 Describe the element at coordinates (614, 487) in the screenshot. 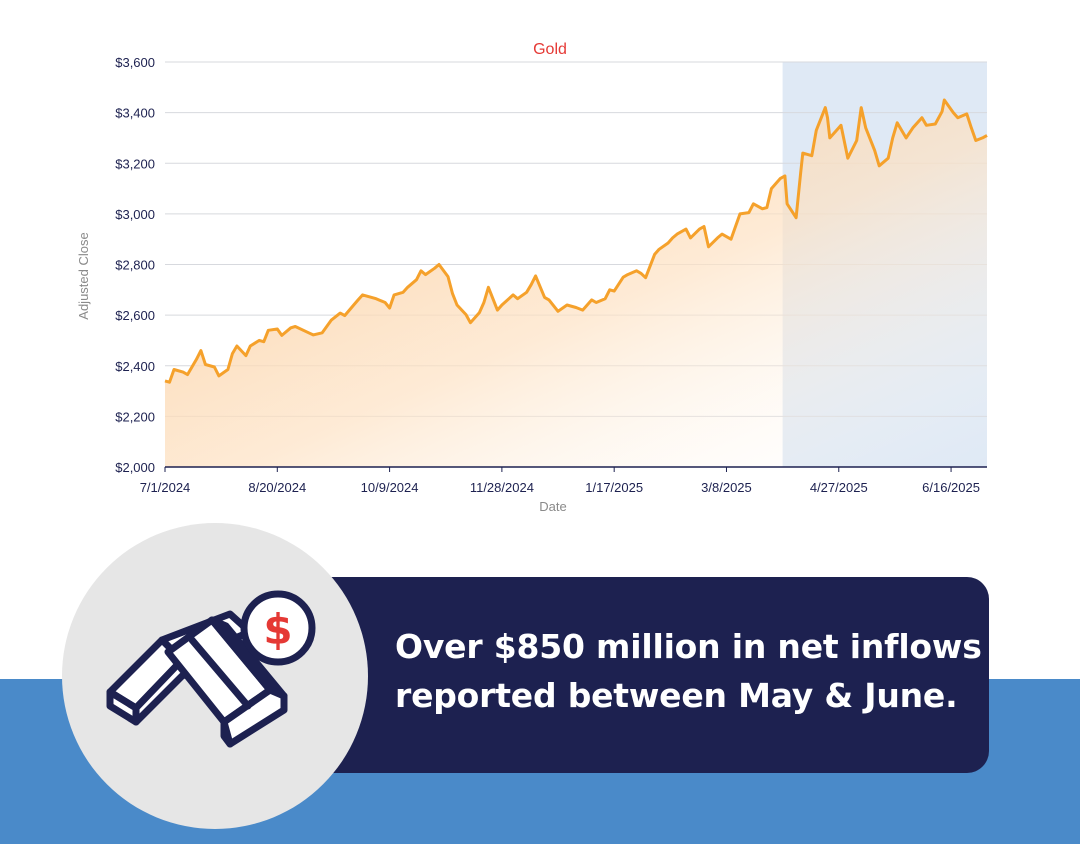

I see `x-tick-label: 1/17/2025` at that location.